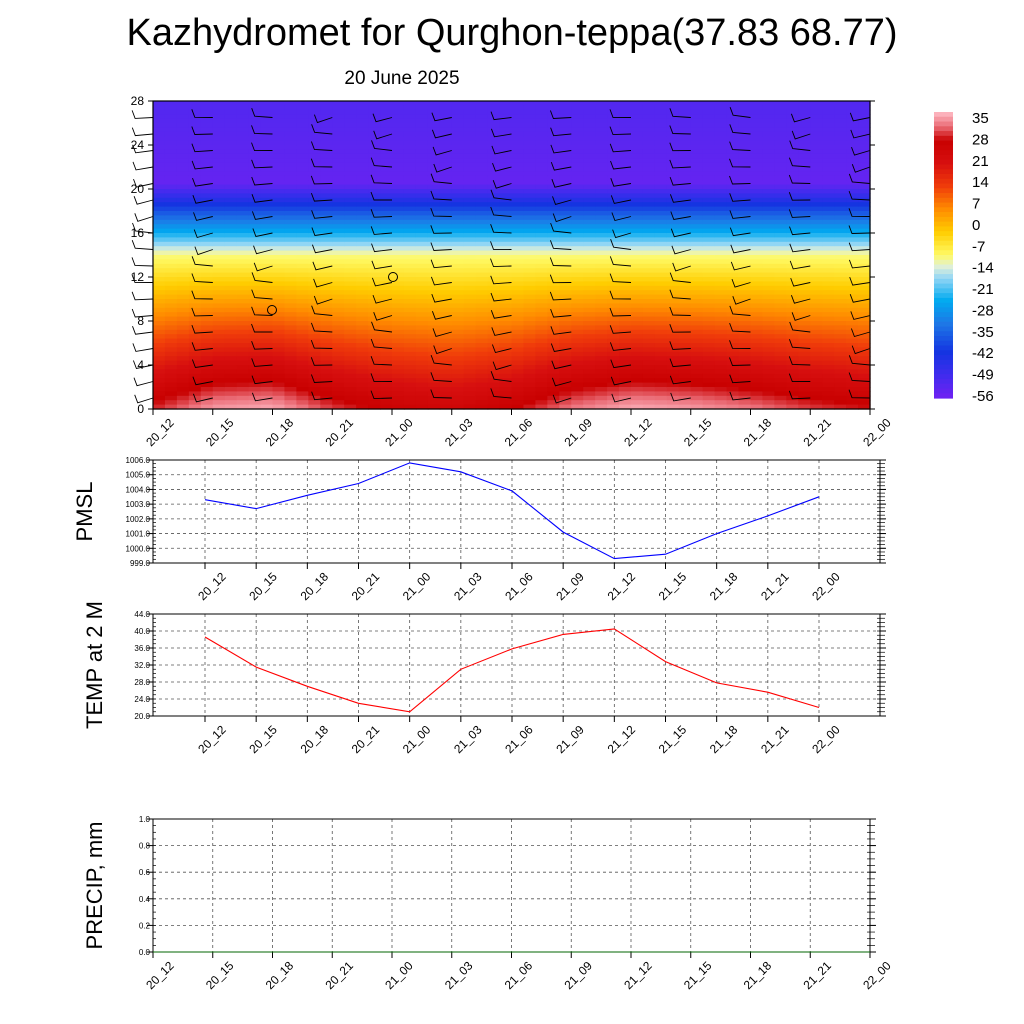 The image size is (1024, 1024). I want to click on y-tick-label: 0.6, so click(145, 872).